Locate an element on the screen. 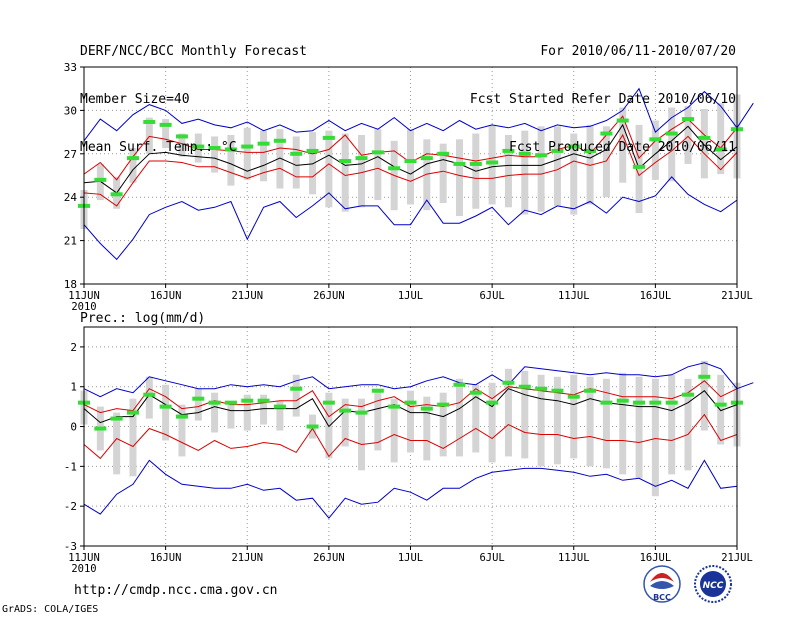 The width and height of the screenshot is (800, 618). x-tick-label: 11JUN is located at coordinates (84, 296).